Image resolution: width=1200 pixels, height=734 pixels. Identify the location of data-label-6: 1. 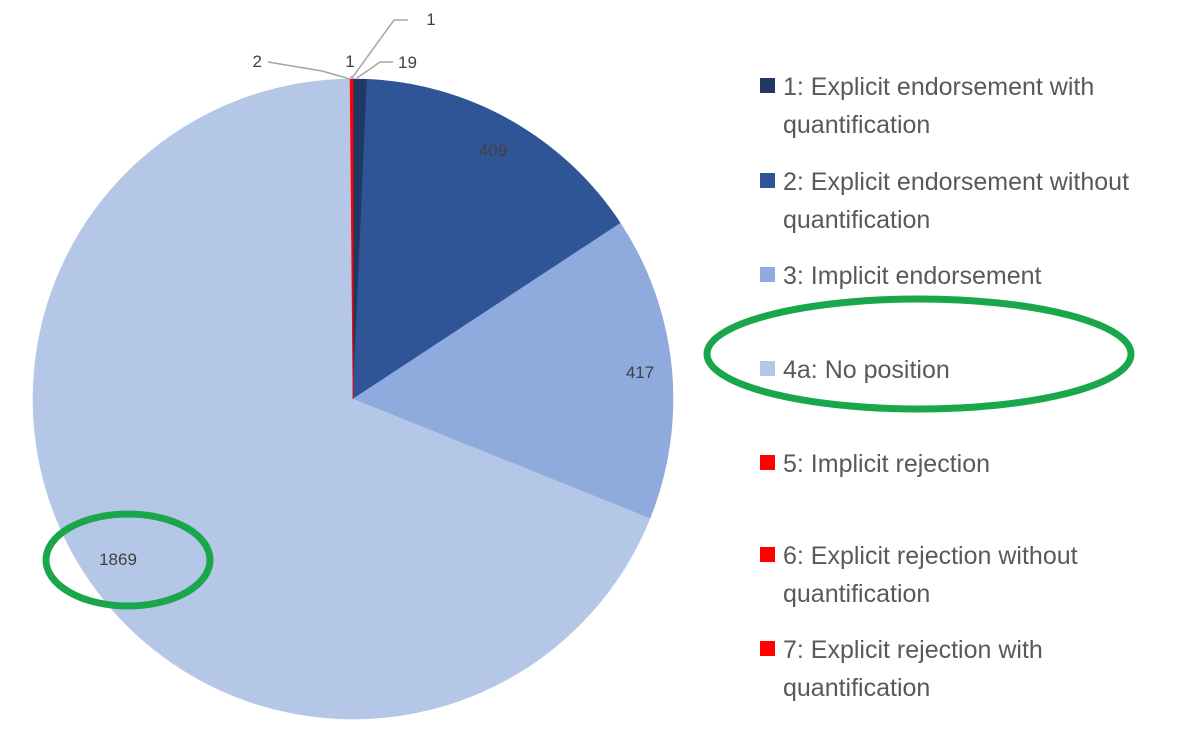
(349, 61).